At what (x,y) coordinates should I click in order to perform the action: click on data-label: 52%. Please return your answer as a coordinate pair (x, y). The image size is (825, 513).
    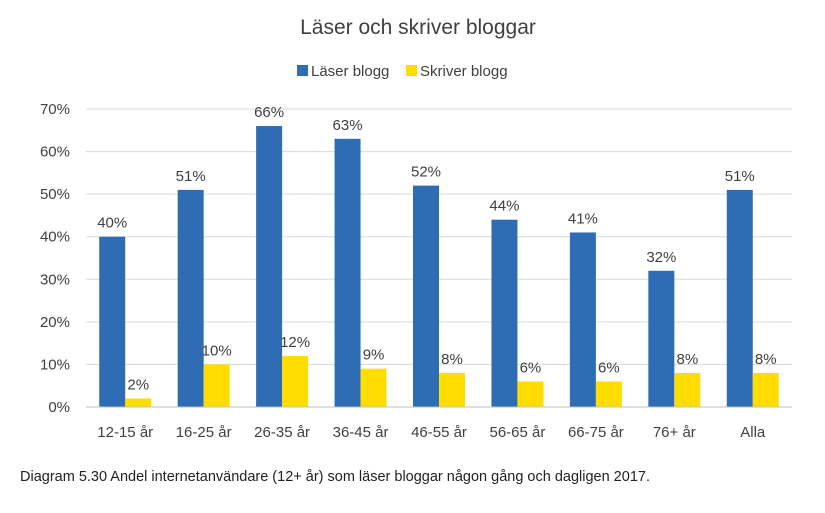
    Looking at the image, I should click on (426, 172).